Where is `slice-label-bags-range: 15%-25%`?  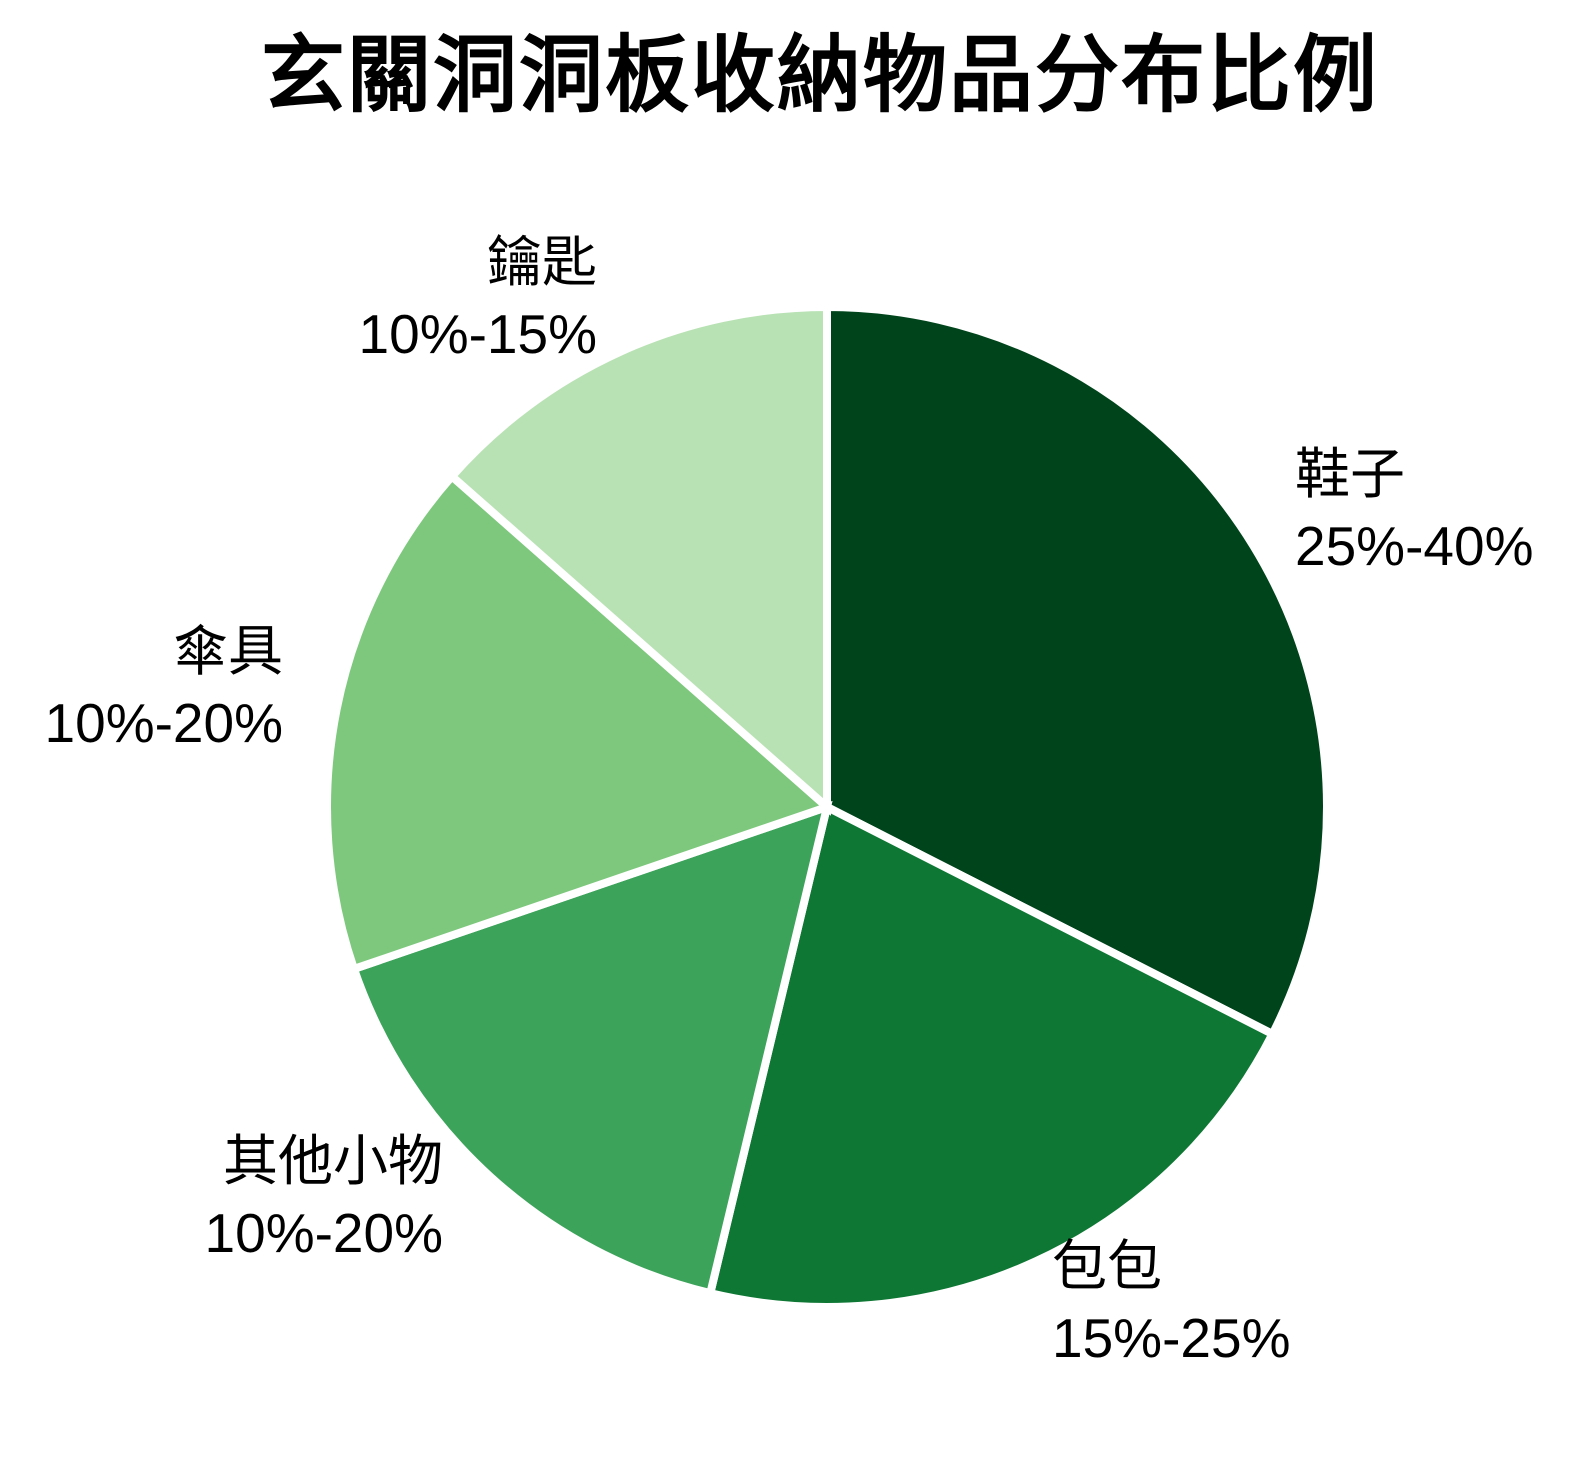
slice-label-bags-range: 15%-25% is located at coordinates (1171, 1338).